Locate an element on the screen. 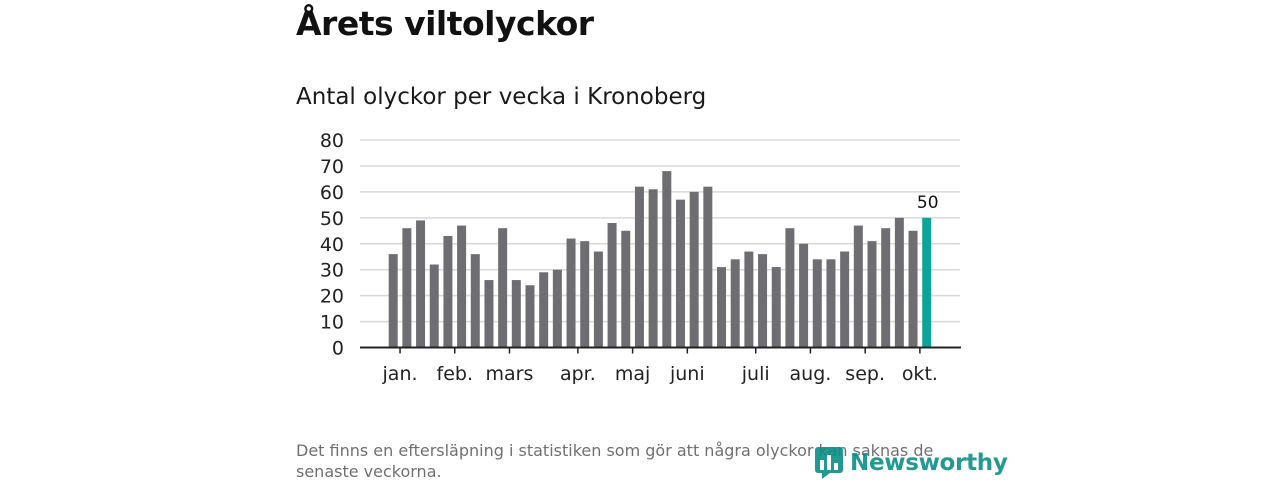 The height and width of the screenshot is (482, 1280). x-tick-label: juni is located at coordinates (687, 374).